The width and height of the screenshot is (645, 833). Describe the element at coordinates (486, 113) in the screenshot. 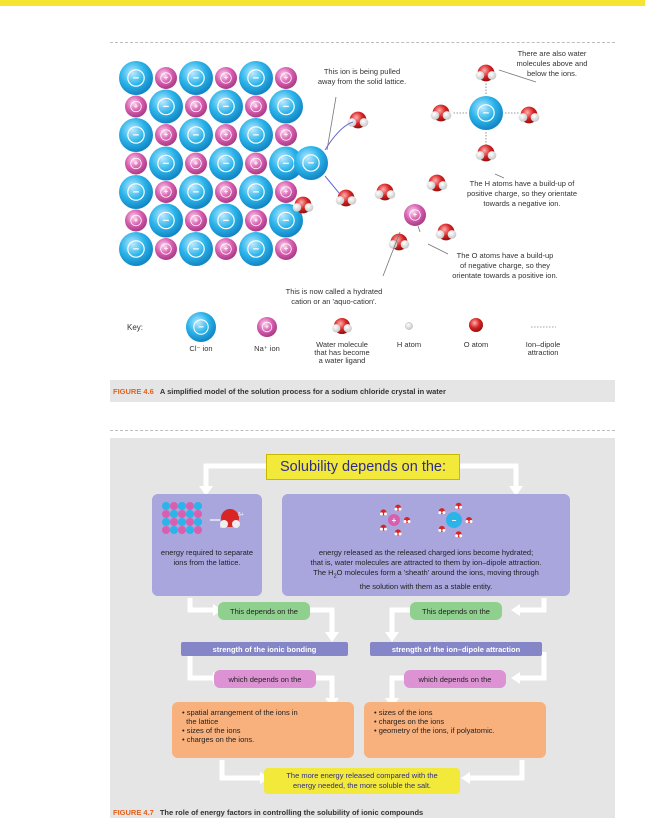

I see `hydrated-cl-ion: −` at that location.